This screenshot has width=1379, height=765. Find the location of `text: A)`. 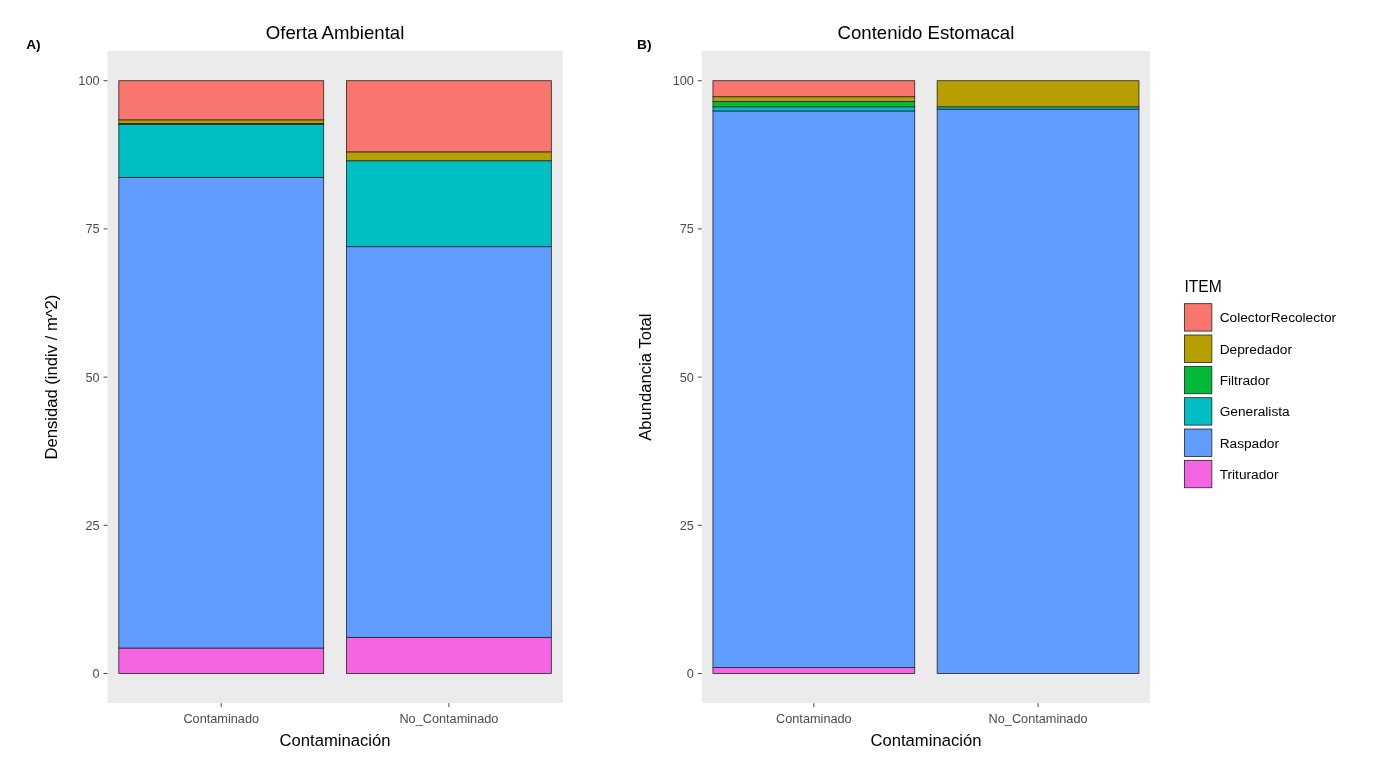

text: A) is located at coordinates (33, 45).